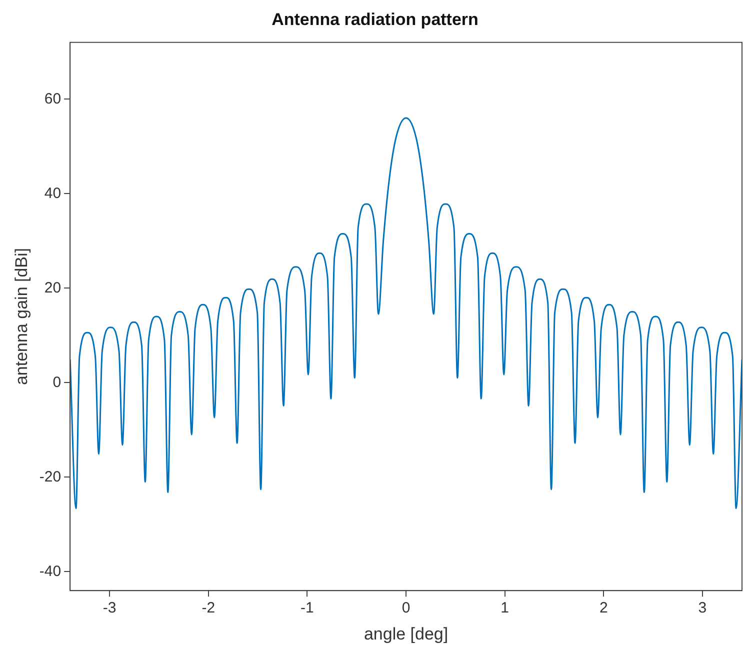 The height and width of the screenshot is (653, 754). What do you see at coordinates (53, 193) in the screenshot?
I see `y-tick-label: 40` at bounding box center [53, 193].